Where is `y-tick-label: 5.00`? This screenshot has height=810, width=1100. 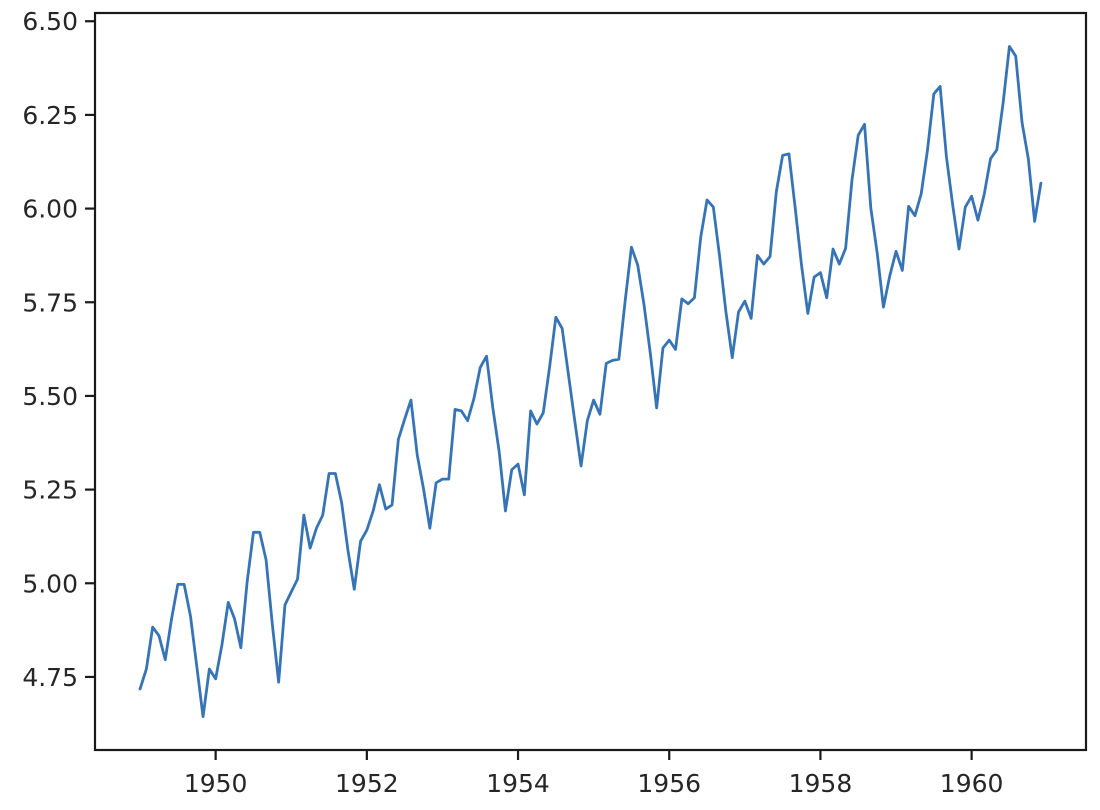 y-tick-label: 5.00 is located at coordinates (50, 583).